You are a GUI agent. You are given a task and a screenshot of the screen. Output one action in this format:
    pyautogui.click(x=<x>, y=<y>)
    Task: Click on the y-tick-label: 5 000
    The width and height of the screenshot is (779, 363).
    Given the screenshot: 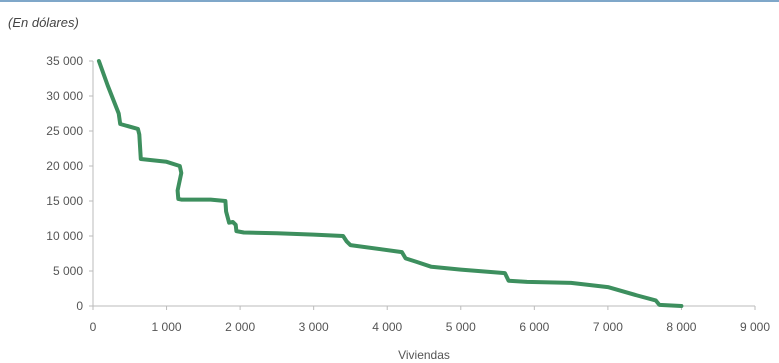 What is the action you would take?
    pyautogui.click(x=68, y=271)
    